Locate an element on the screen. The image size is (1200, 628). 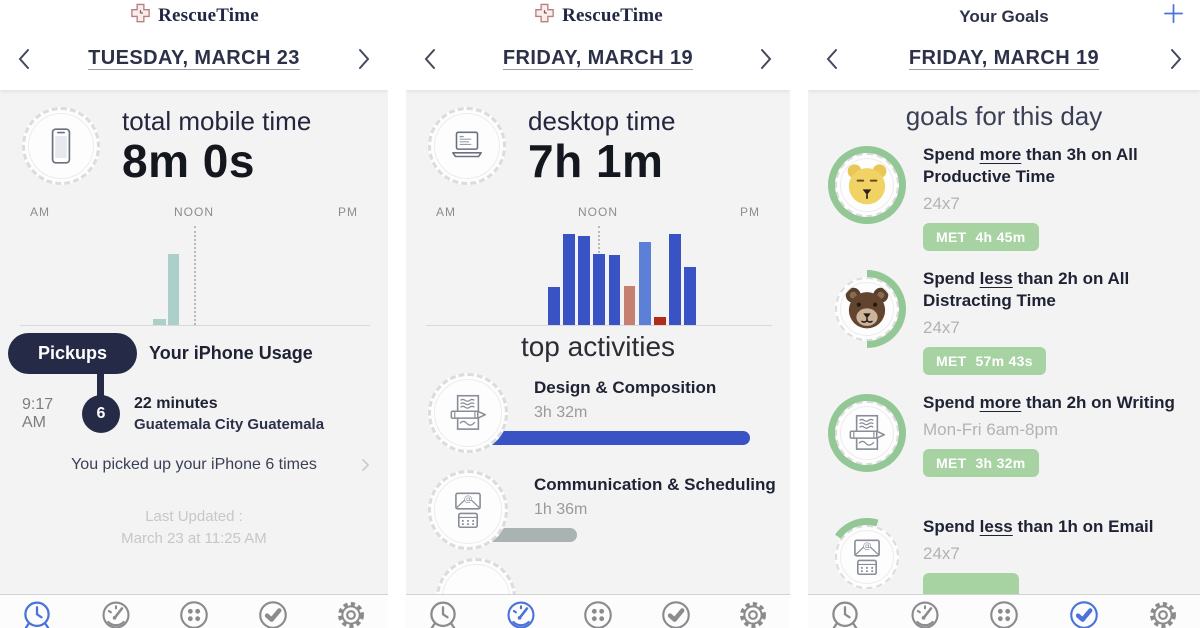
summary-value: 8m 0s is located at coordinates (188, 161).